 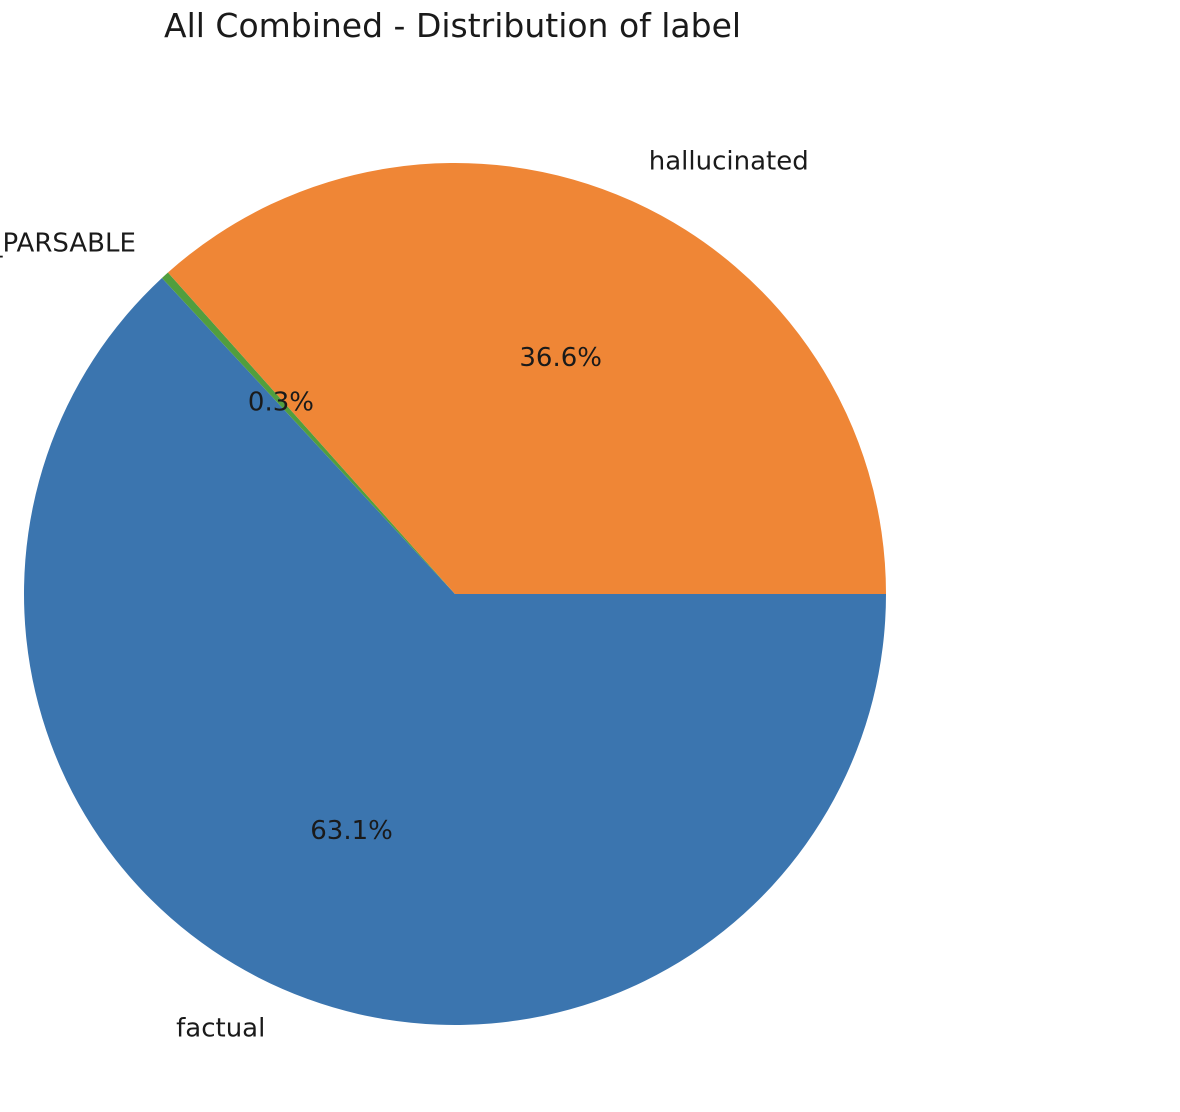 I want to click on slice-label-not-parsable: NOT_PARSABLE, so click(x=68, y=243).